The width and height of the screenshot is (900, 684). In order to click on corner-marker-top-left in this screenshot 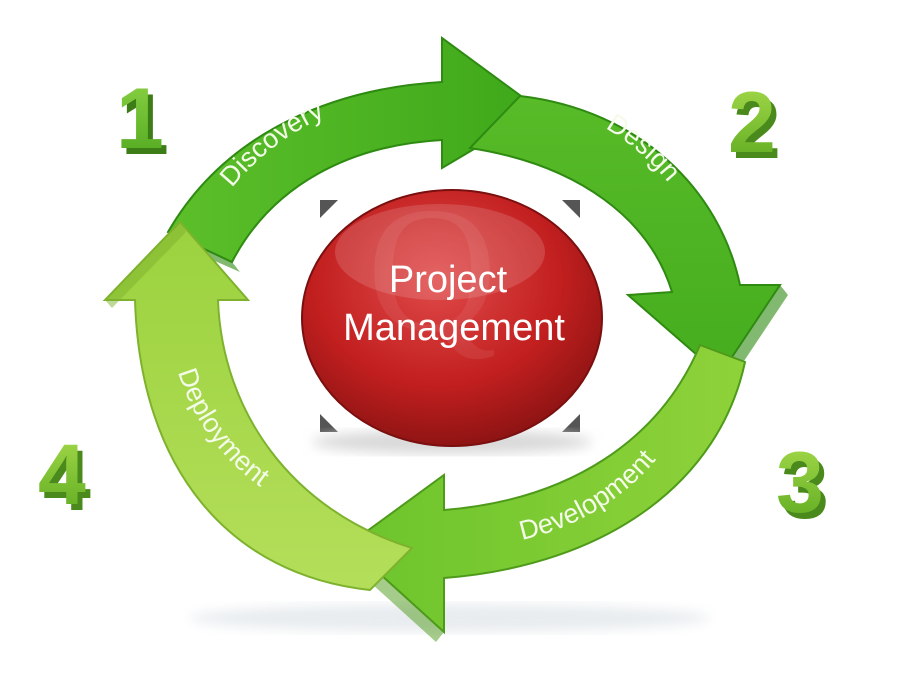, I will do `click(329, 209)`.